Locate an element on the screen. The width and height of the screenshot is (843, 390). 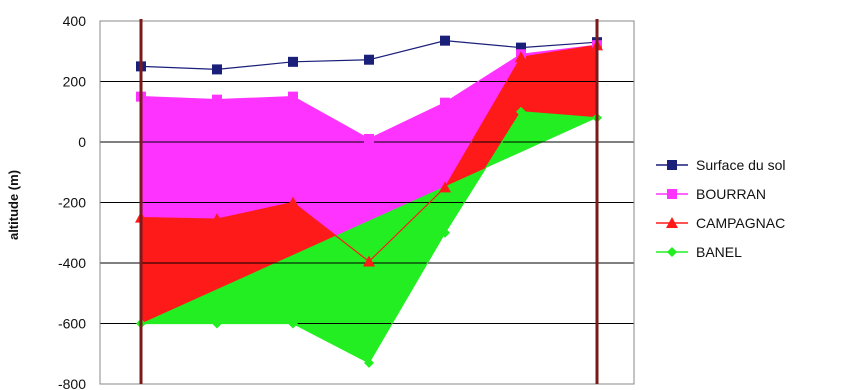
y-tick-label: 0 is located at coordinates (82, 142).